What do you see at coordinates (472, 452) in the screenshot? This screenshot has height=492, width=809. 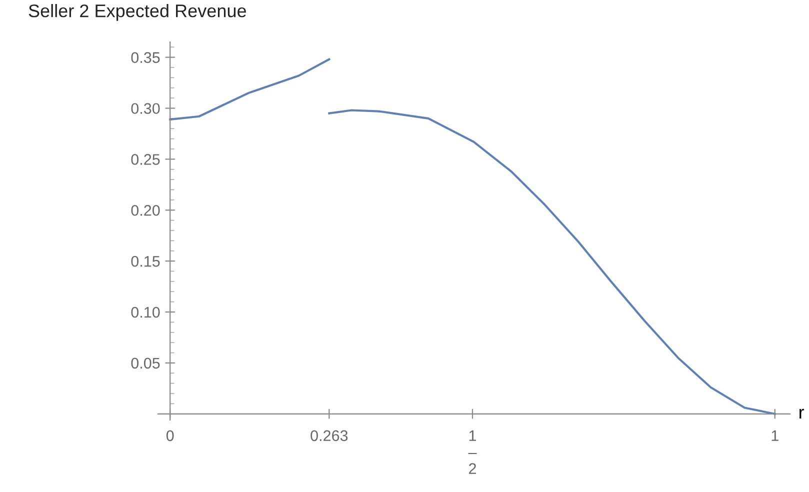 I see `x-tick-label: 1 – 2` at bounding box center [472, 452].